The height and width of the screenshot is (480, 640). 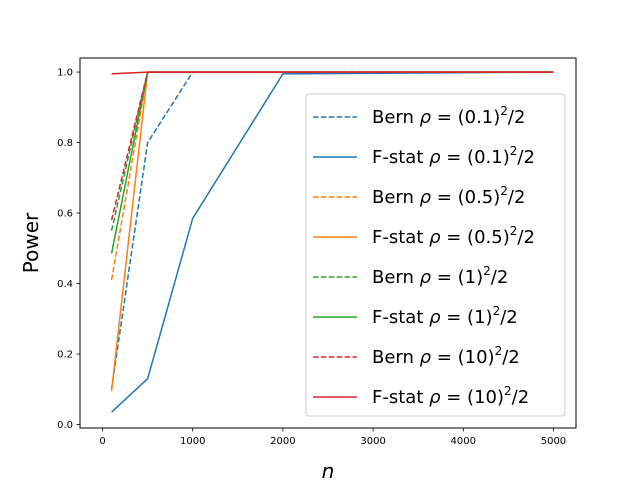 I want to click on x-tick-label: 0, so click(x=102, y=441).